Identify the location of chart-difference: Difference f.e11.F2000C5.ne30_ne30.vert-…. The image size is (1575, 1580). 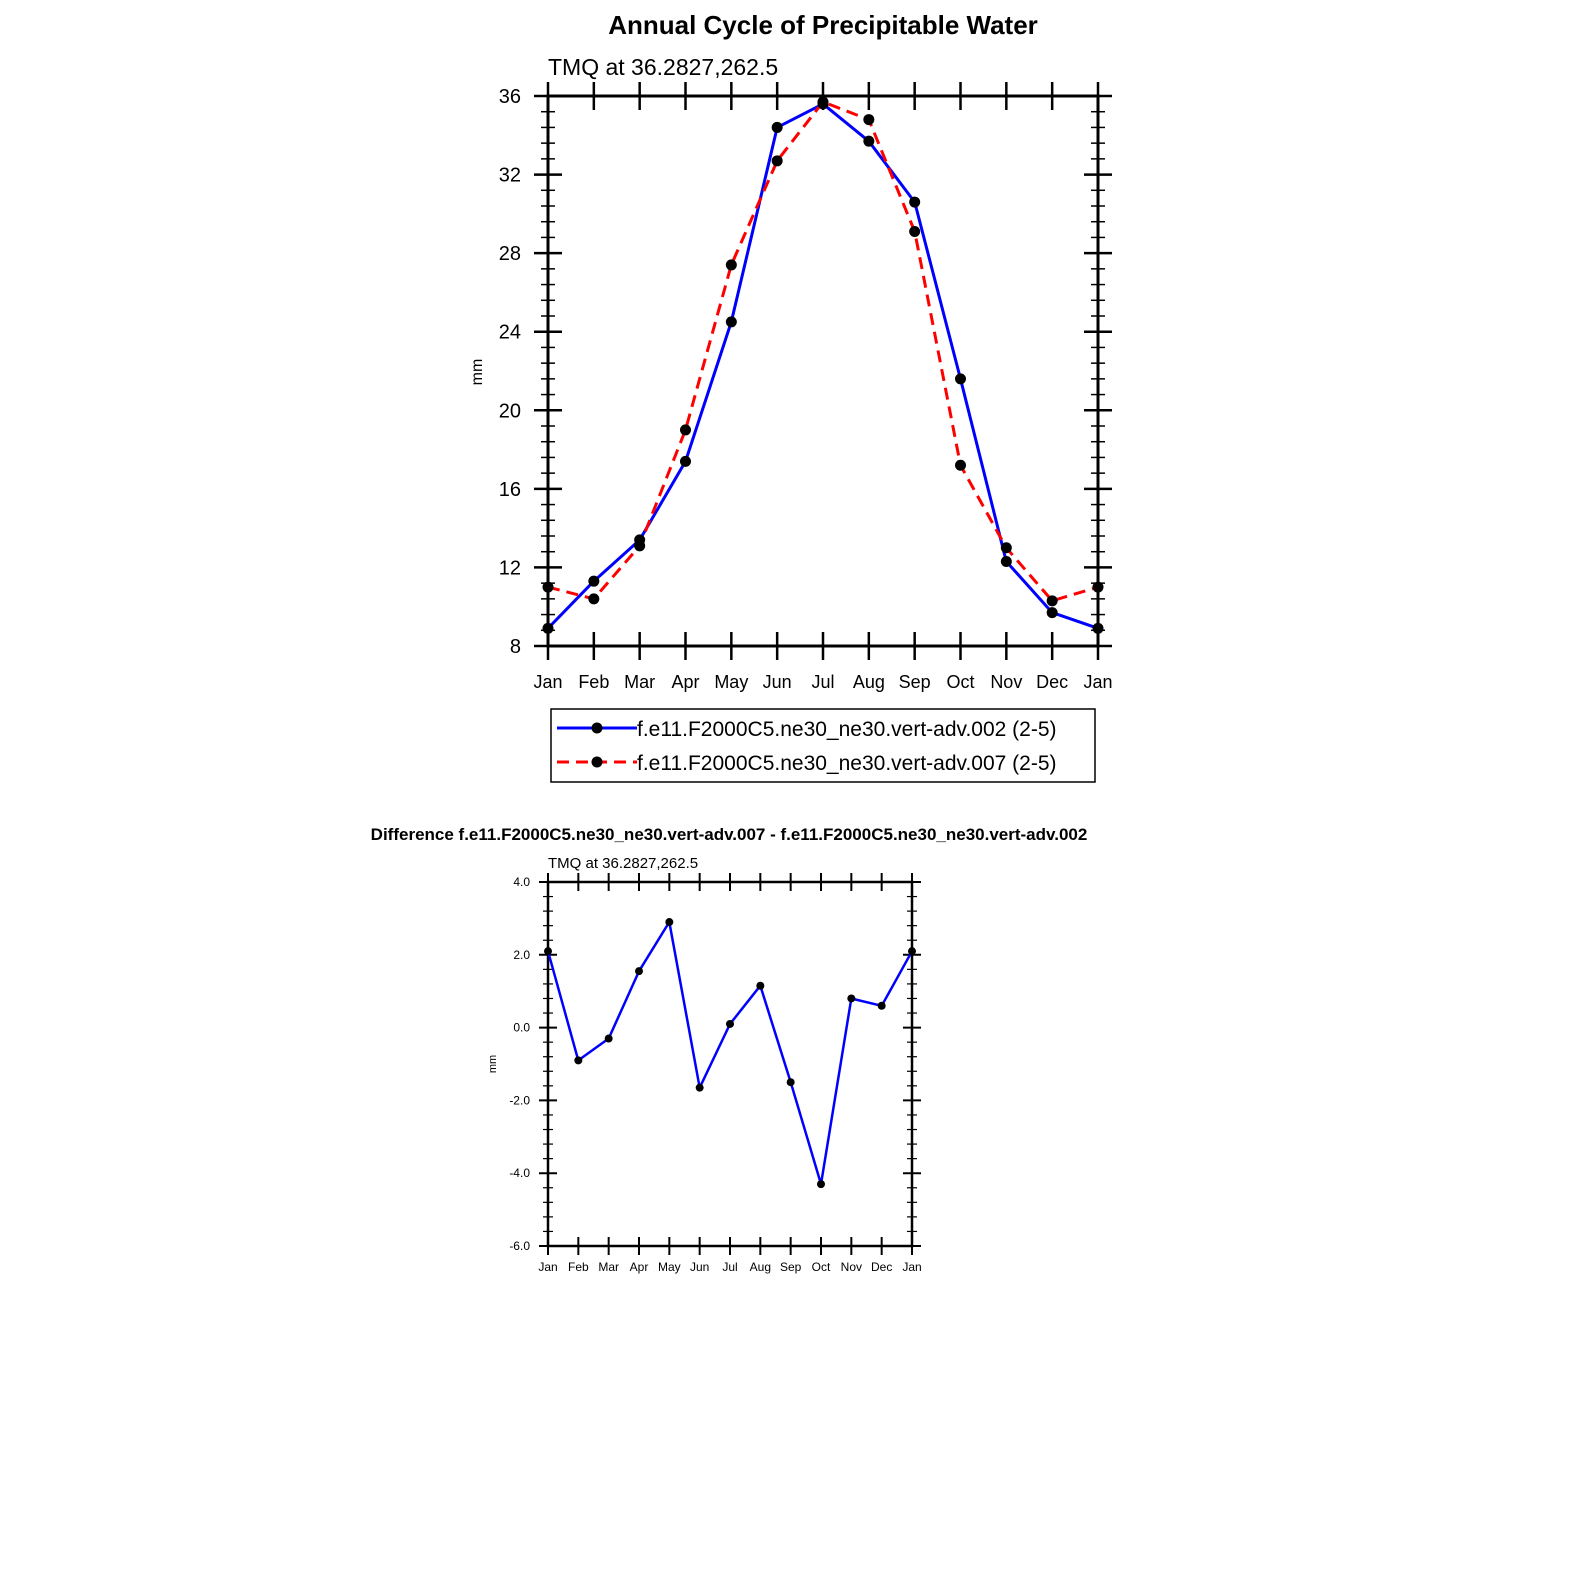
(729, 1049).